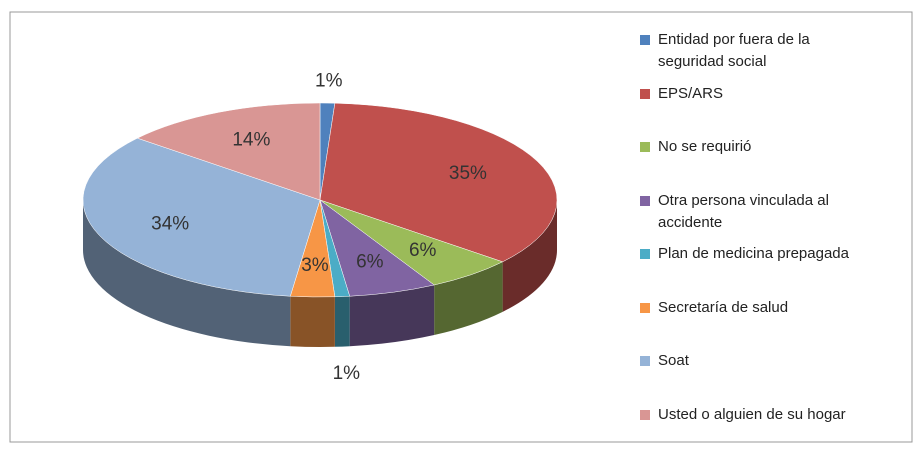 This screenshot has height=449, width=917. What do you see at coordinates (734, 50) in the screenshot?
I see `legend-label: Entidad por fuera de la seguridad social` at bounding box center [734, 50].